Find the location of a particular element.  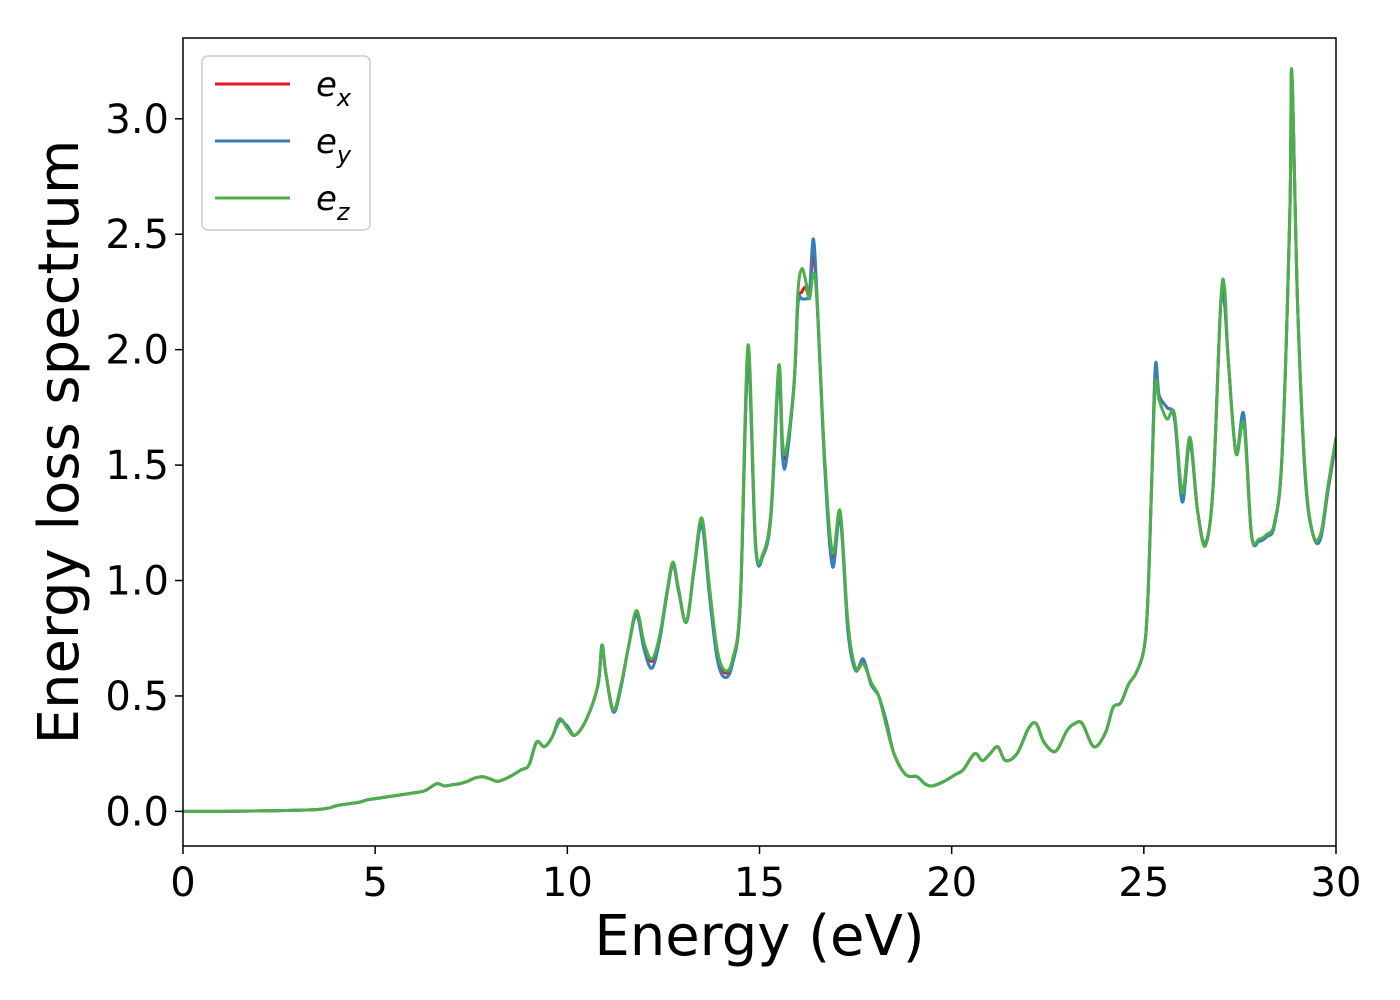

x-tick-label: 10 is located at coordinates (567, 883).